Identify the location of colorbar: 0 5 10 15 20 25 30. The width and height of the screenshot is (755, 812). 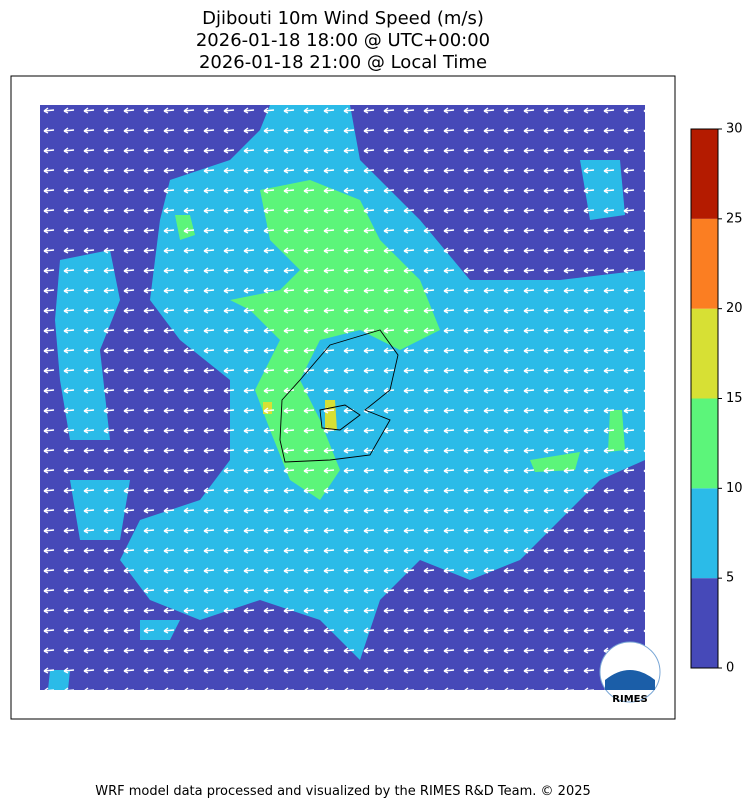
(716, 399).